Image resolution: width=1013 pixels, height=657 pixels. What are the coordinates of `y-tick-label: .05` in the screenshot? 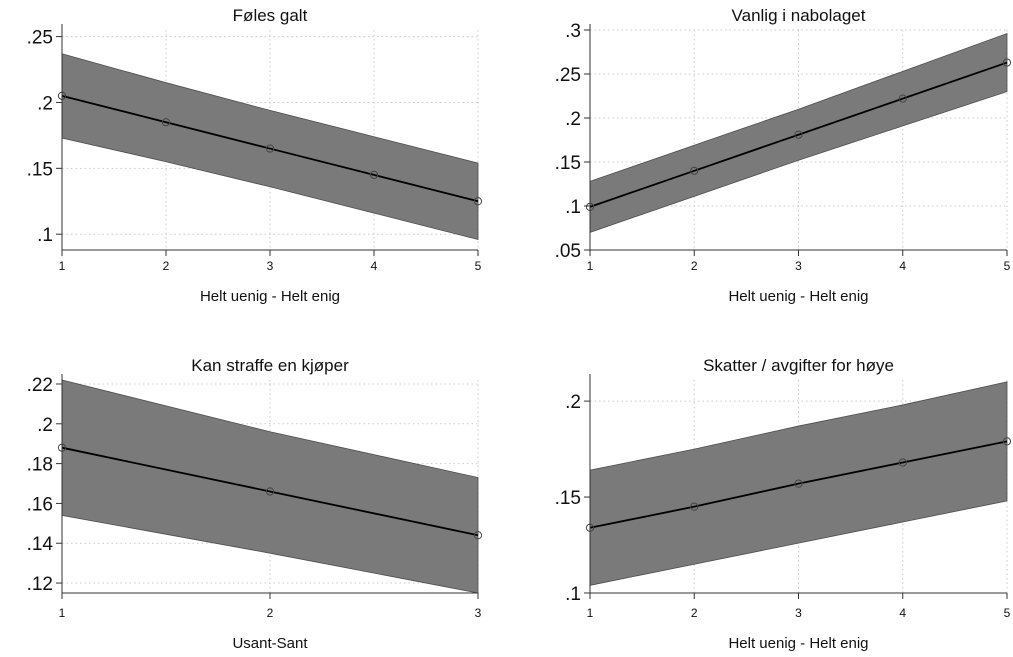 It's located at (568, 251).